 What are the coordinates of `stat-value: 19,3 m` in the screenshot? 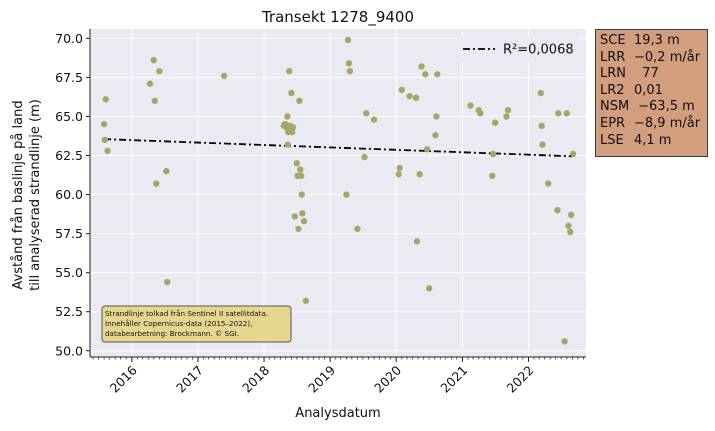 It's located at (657, 40).